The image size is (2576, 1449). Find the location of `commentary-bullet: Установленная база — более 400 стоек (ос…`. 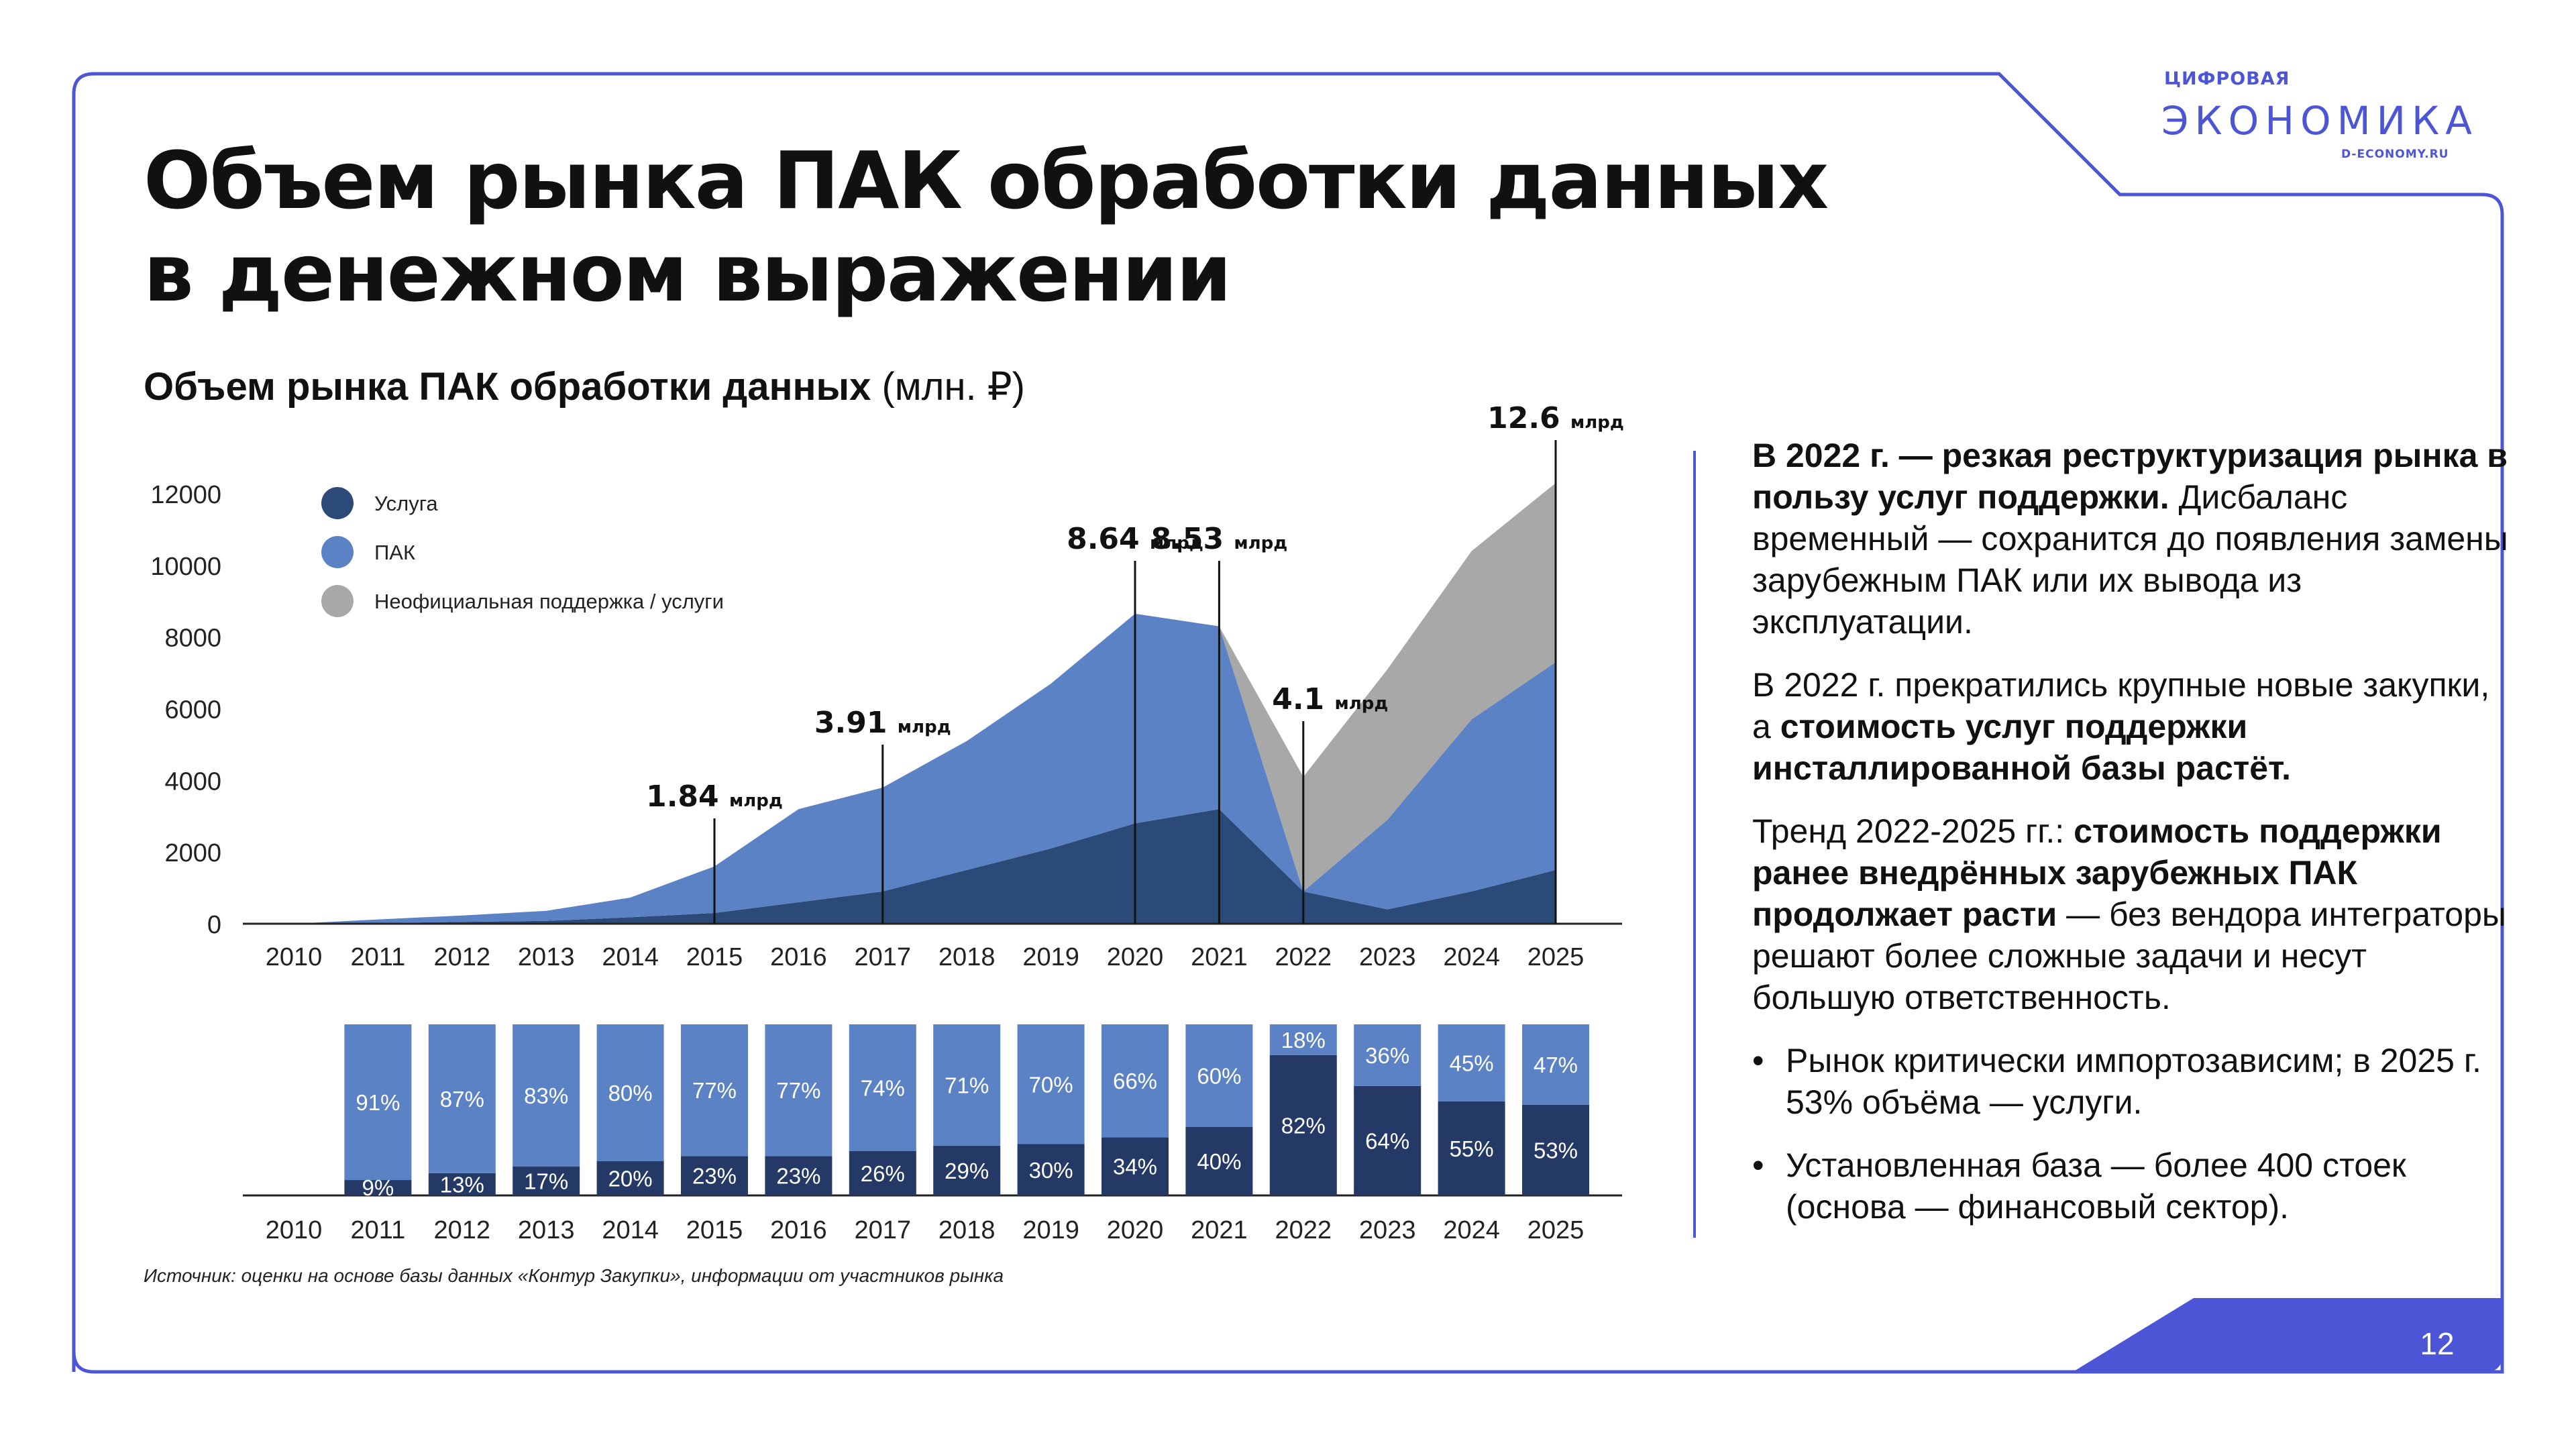

commentary-bullet: Установленная база — более 400 стоек (ос… is located at coordinates (2134, 1186).